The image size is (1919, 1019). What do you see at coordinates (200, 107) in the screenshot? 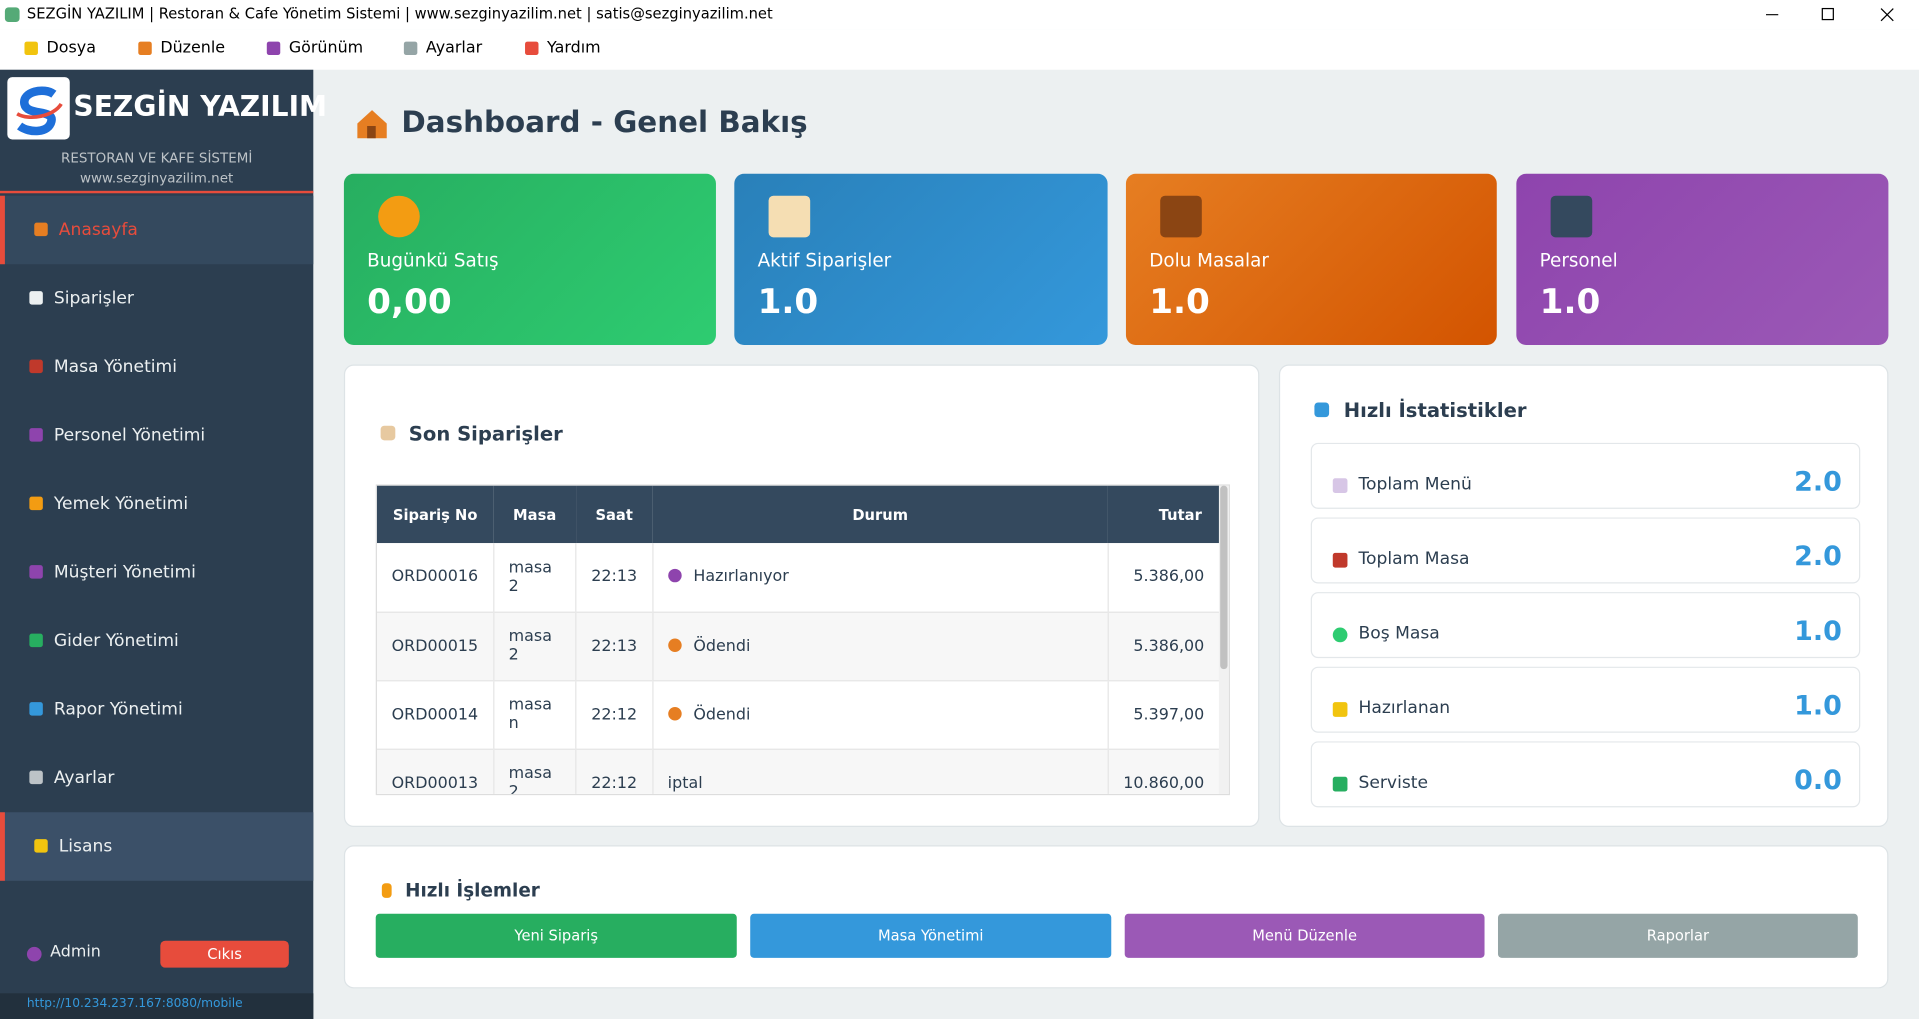
I see `brand: SEZGİN YAZILIM` at bounding box center [200, 107].